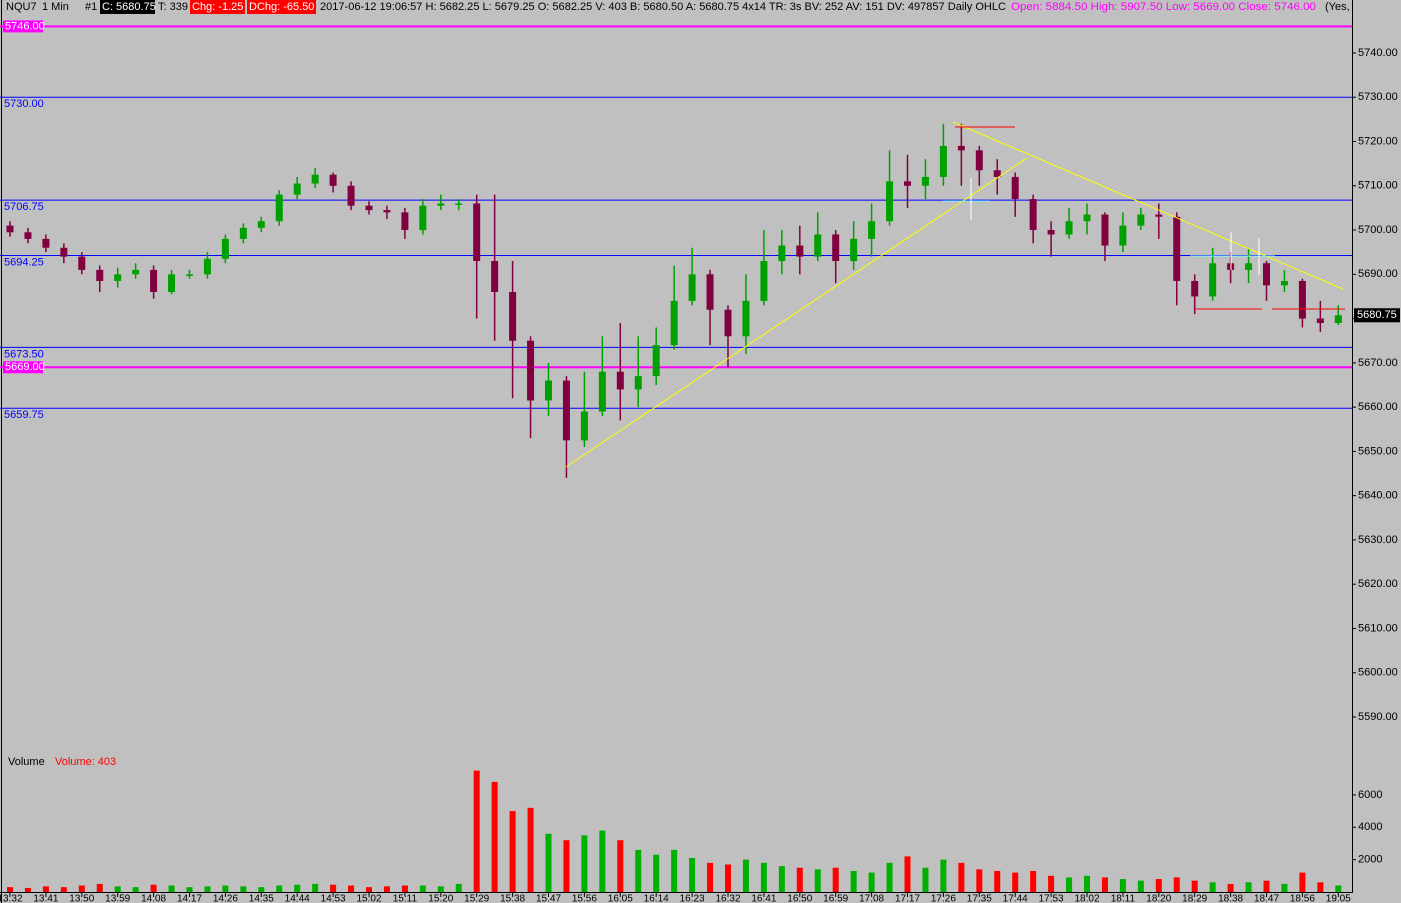  What do you see at coordinates (281, 7) in the screenshot?
I see `day-change-box` at bounding box center [281, 7].